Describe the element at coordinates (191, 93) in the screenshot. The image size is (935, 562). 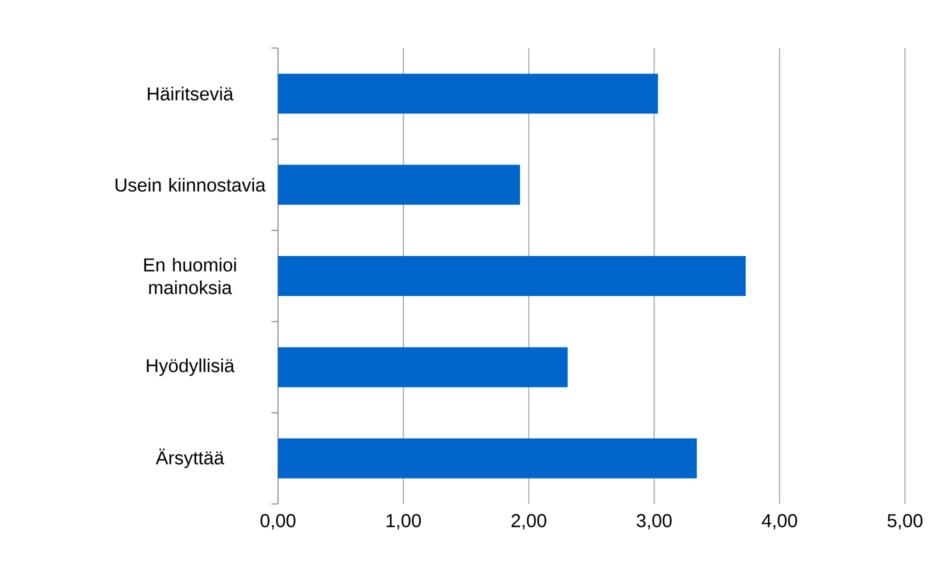
I see `y-tick-label: Häiritseviä` at that location.